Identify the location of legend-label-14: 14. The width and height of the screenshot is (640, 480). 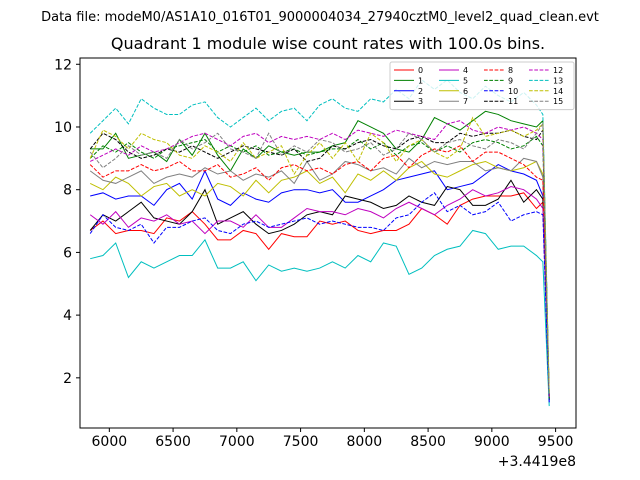
(558, 91).